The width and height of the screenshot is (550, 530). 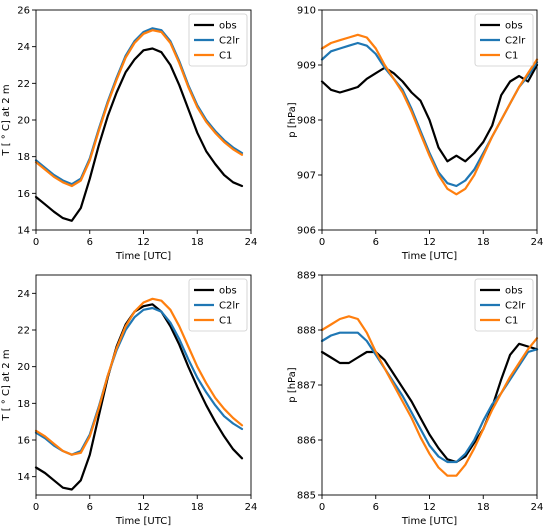 I want to click on y-tick-label: 886, so click(x=306, y=441).